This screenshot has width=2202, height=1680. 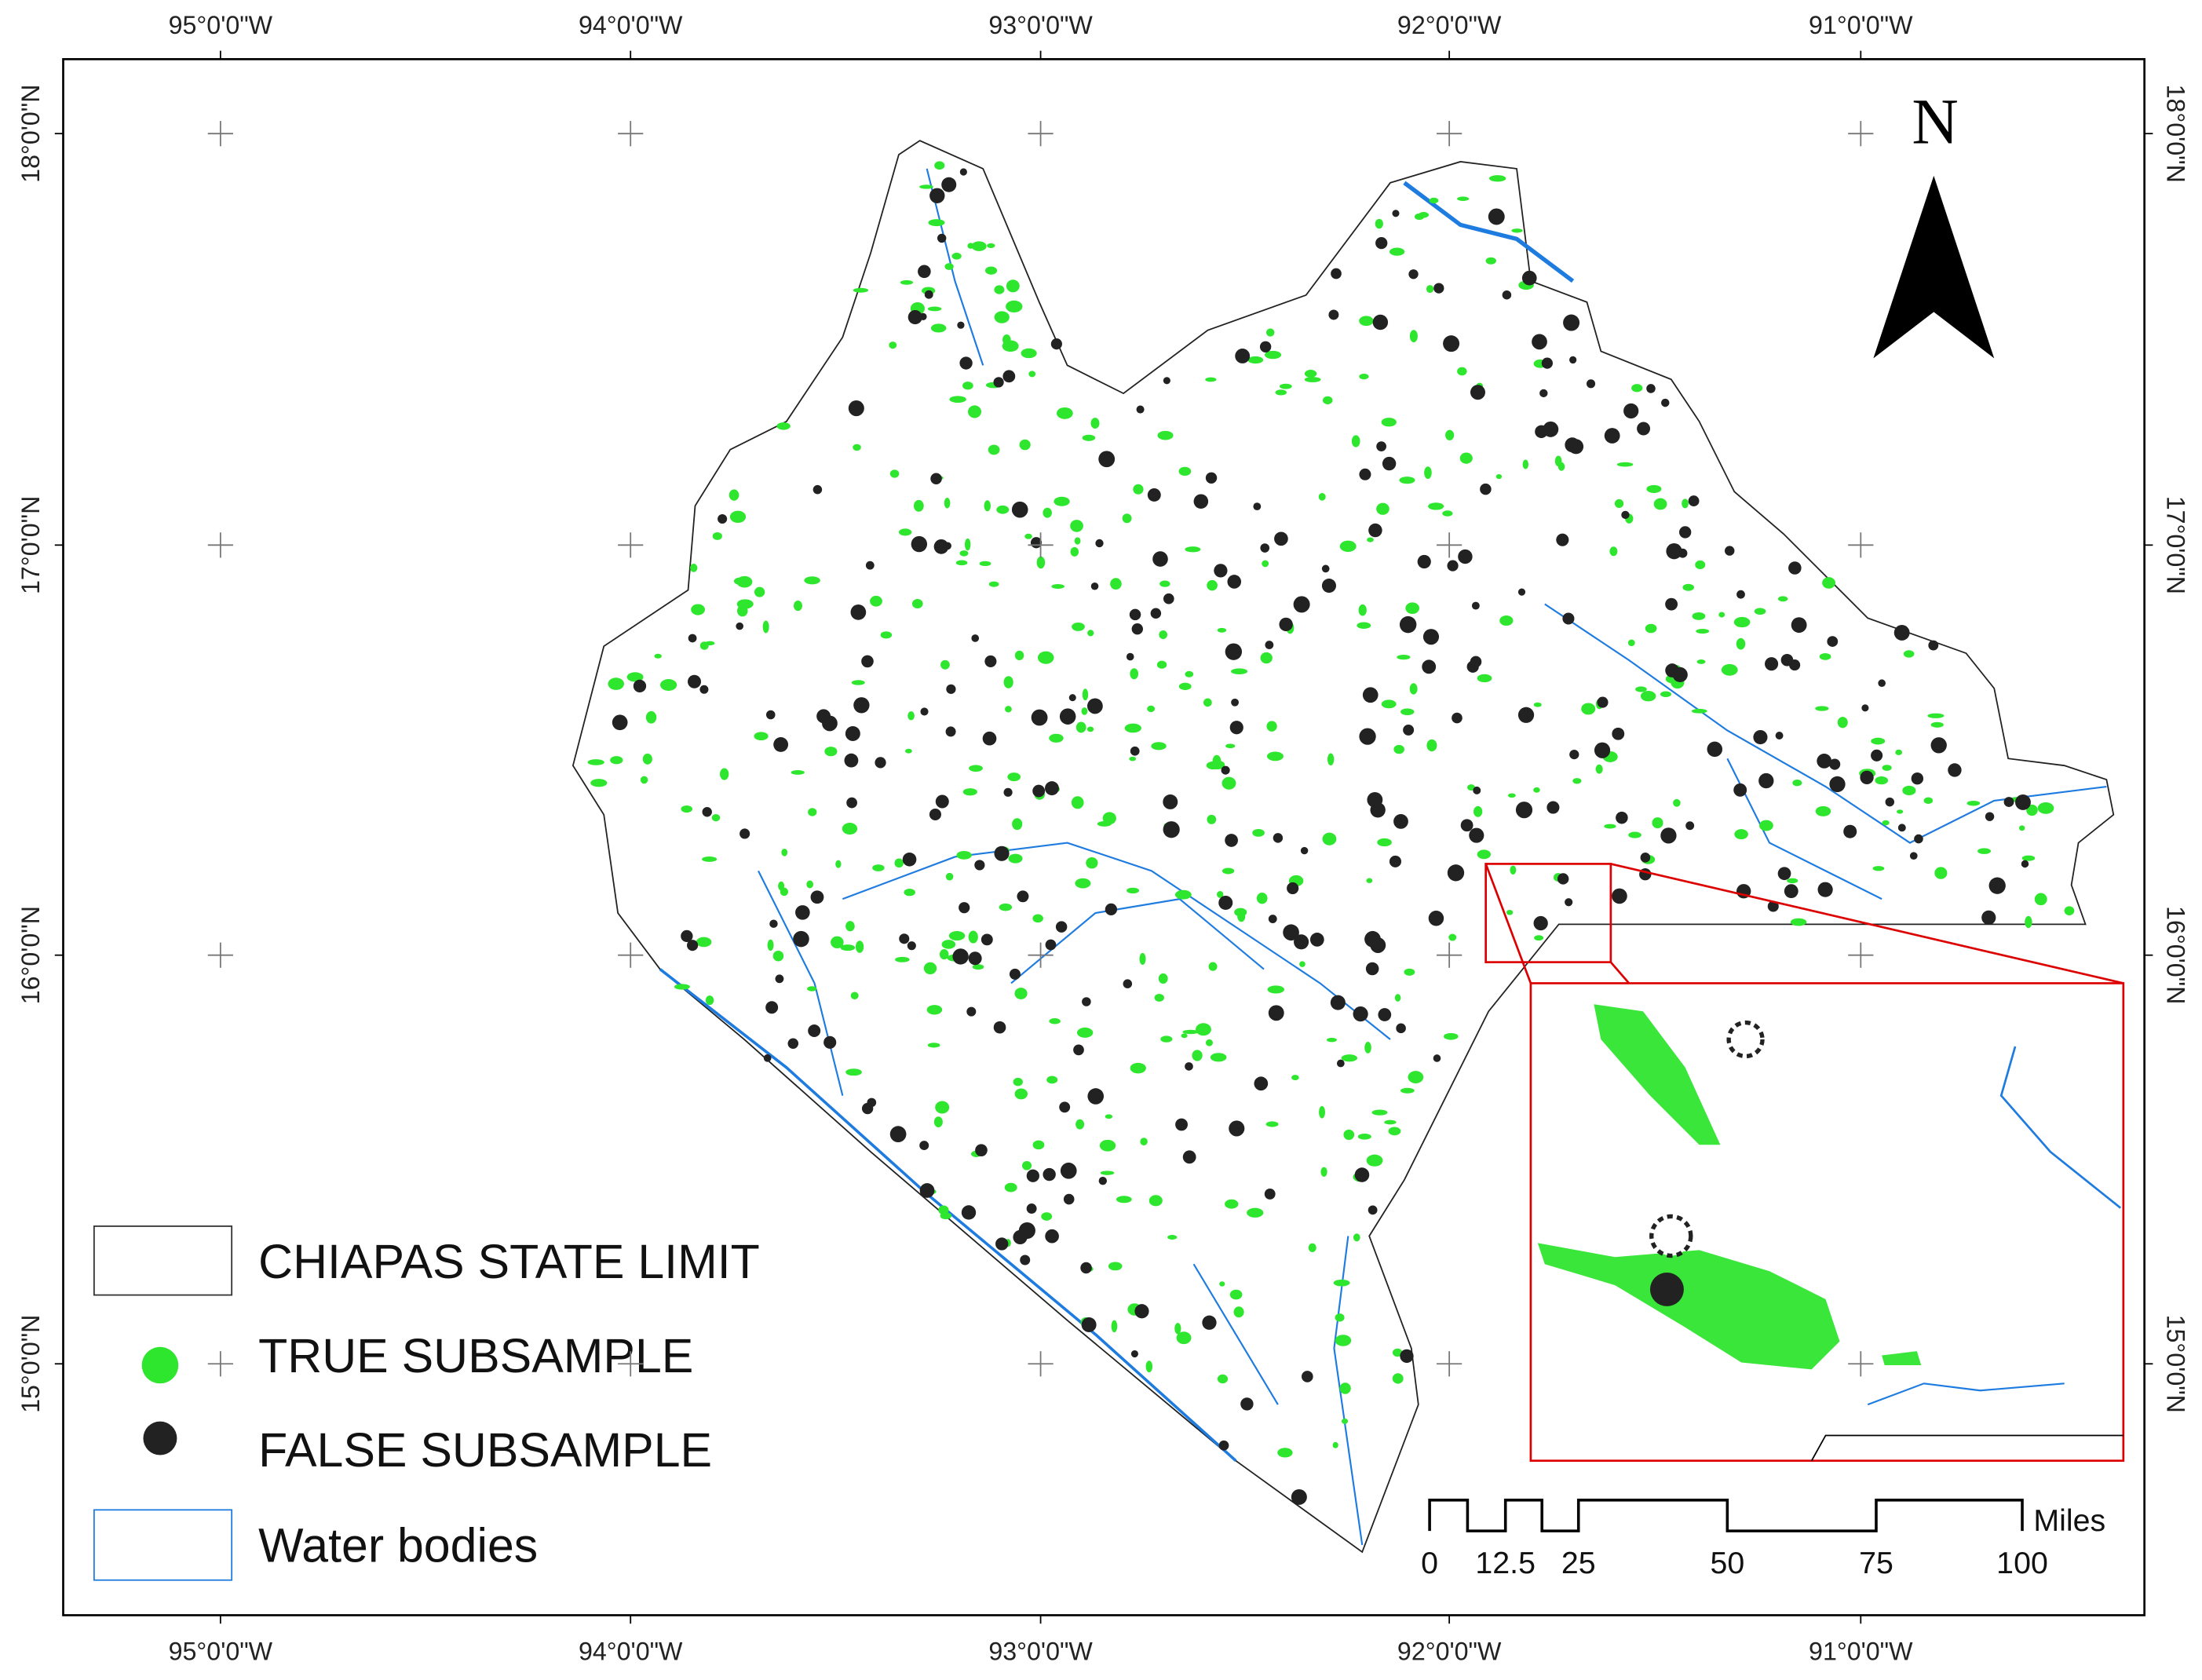 What do you see at coordinates (1040, 25) in the screenshot?
I see `lon-label: 93°0'0"W` at bounding box center [1040, 25].